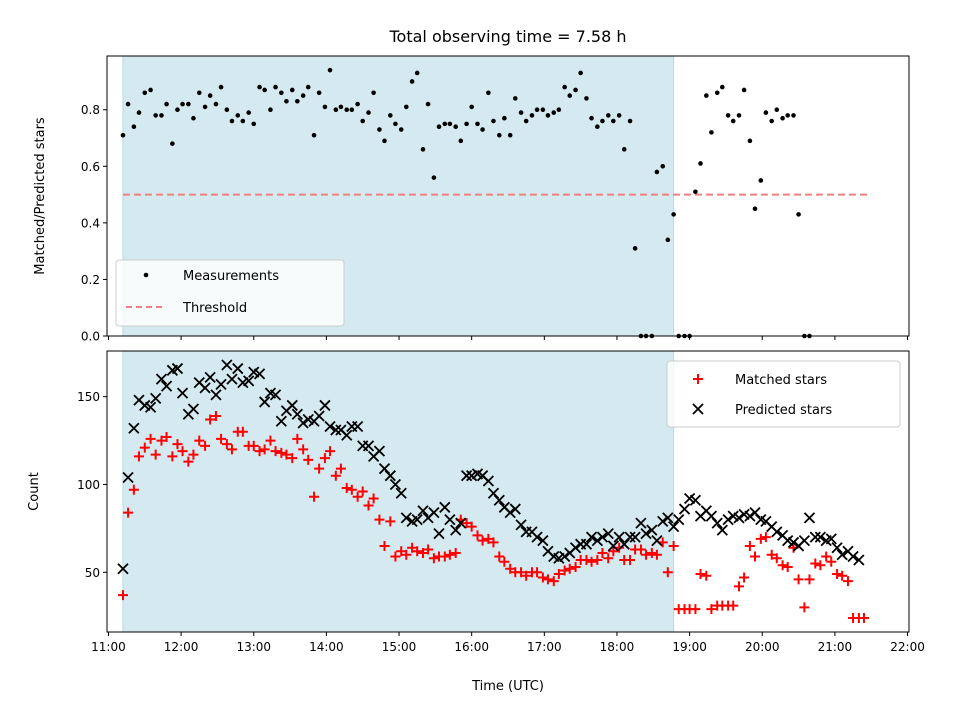 The width and height of the screenshot is (960, 720). I want to click on chart-title: Total observing time = 7.58 h, so click(507, 36).